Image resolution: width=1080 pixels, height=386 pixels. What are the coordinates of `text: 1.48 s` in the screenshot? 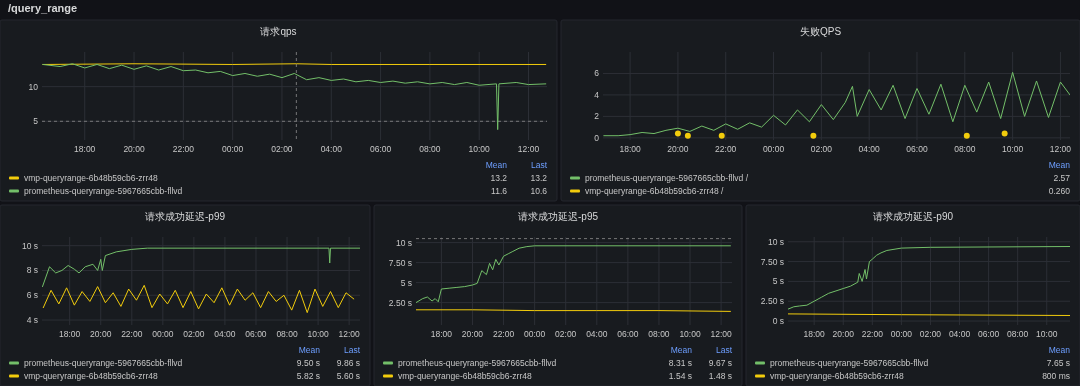 It's located at (720, 376).